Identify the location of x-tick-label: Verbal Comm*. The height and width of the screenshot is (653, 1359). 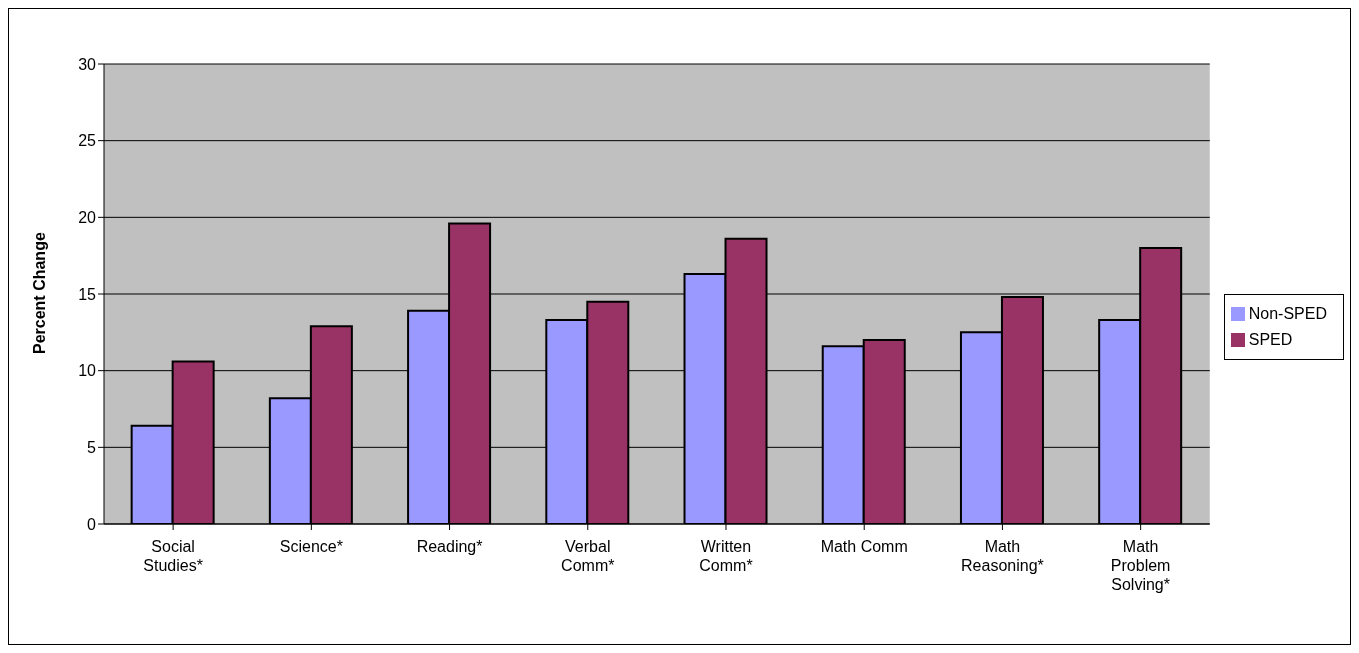
(588, 556).